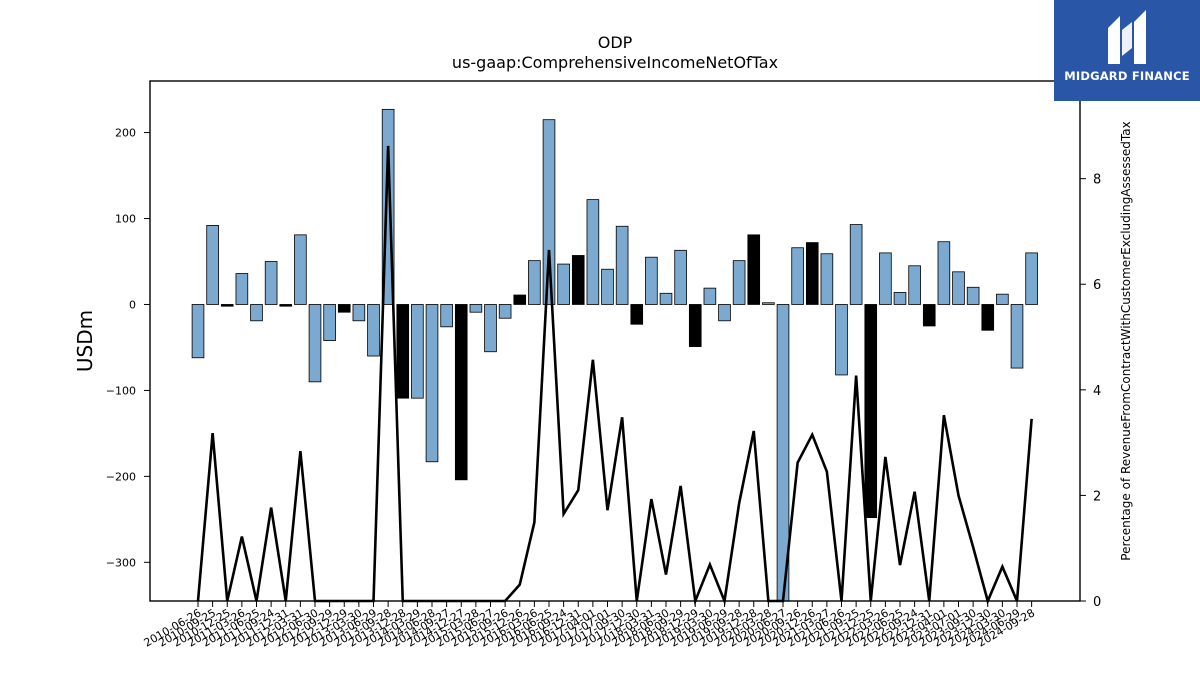  Describe the element at coordinates (121, 390) in the screenshot. I see `y-tick-label: −100` at that location.